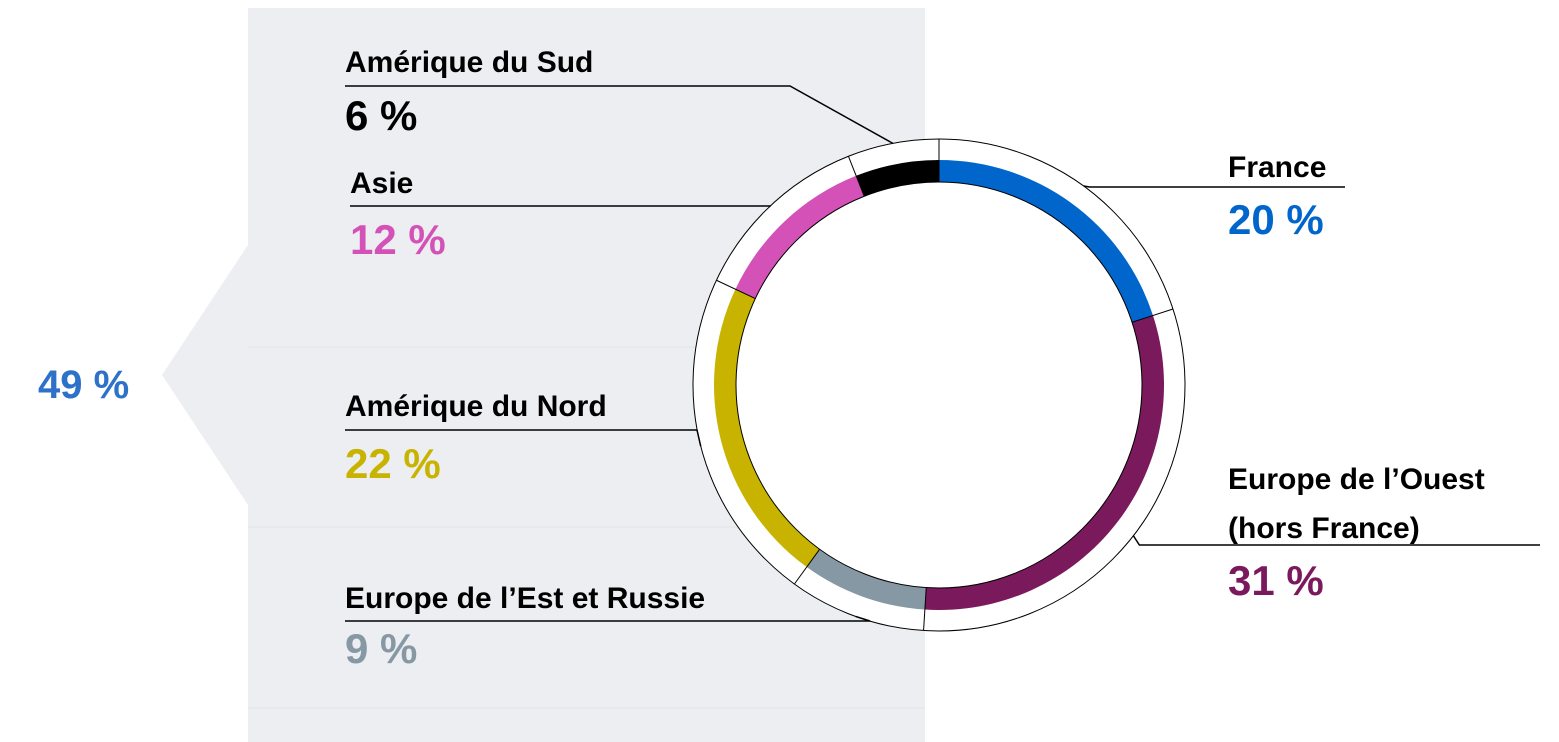 The image size is (1559, 742). What do you see at coordinates (84, 385) in the screenshot?
I see `group-total: 49 %` at bounding box center [84, 385].